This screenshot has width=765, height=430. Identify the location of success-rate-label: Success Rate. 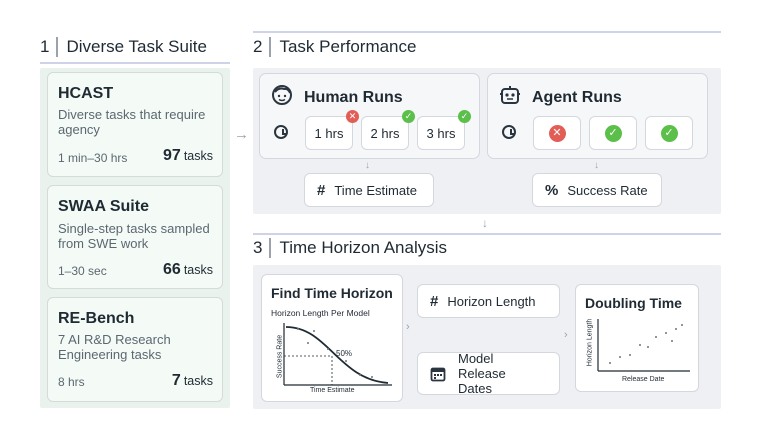
(607, 190).